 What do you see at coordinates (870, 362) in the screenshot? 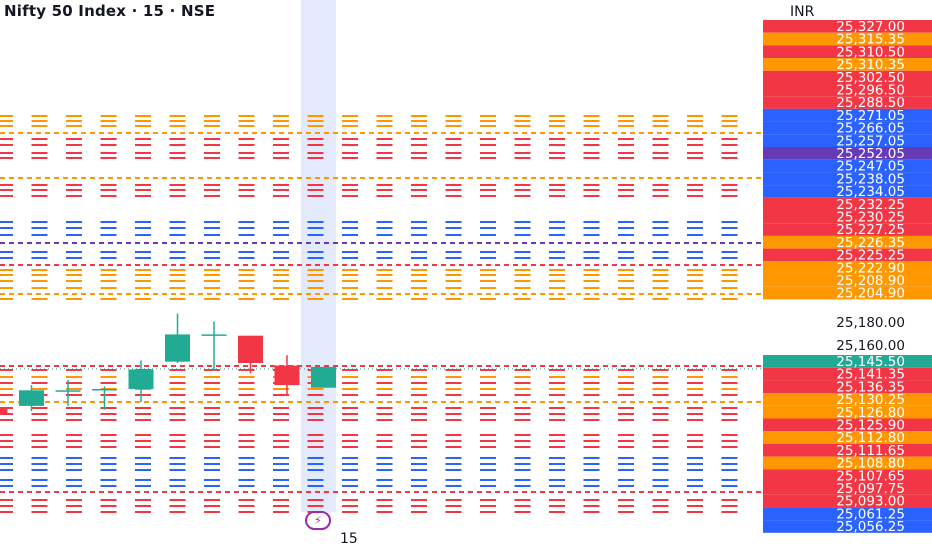
I see `price-label: 25,145.50` at bounding box center [870, 362].